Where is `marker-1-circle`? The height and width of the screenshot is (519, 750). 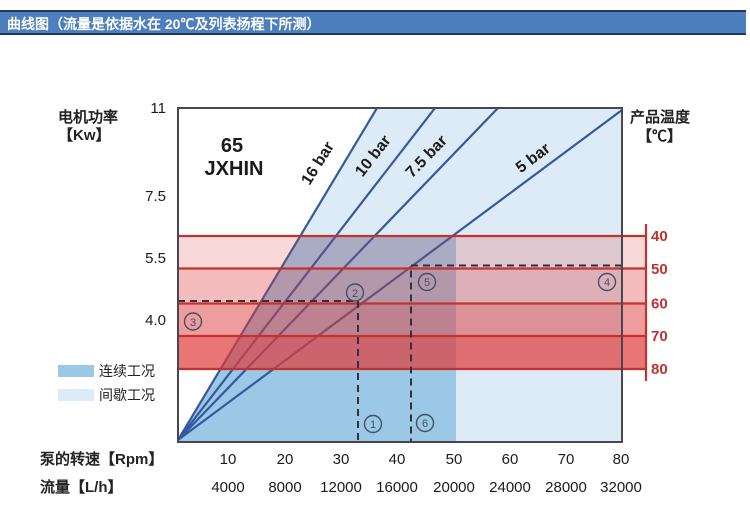
marker-1-circle is located at coordinates (373, 424).